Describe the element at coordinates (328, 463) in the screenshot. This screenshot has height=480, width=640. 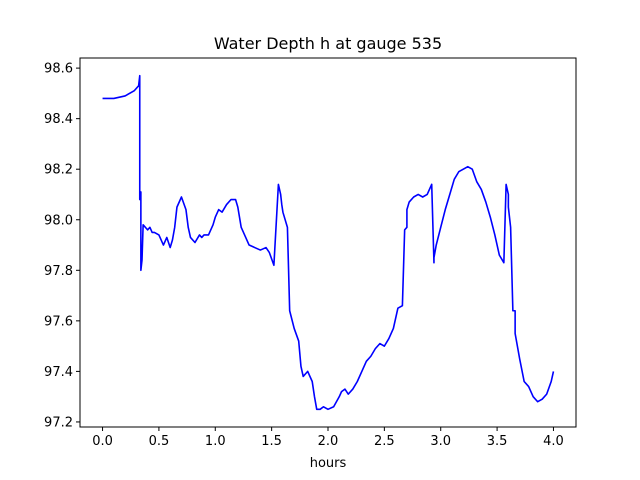
I see `x-axis-label: hours` at that location.